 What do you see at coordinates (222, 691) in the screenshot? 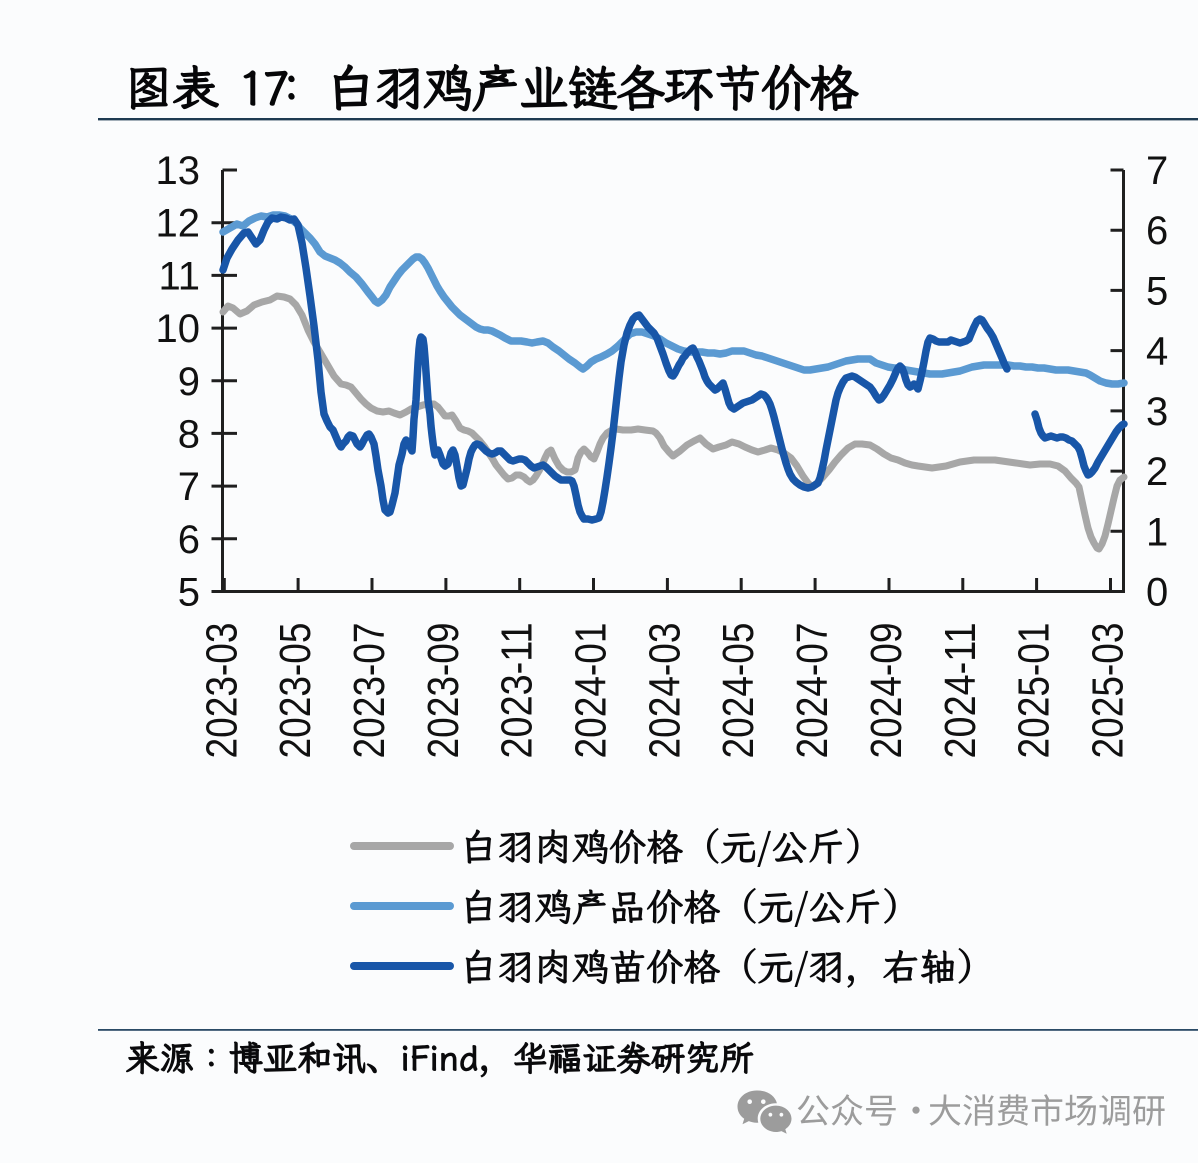
I see `svg-text: 2023-03` at bounding box center [222, 691].